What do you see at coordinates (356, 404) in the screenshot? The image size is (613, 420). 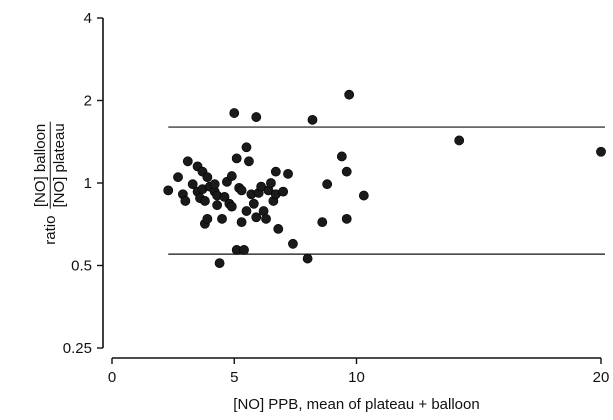 I see `x-axis-label-text: [NO] PPB, mean of plateau + balloon` at bounding box center [356, 404].